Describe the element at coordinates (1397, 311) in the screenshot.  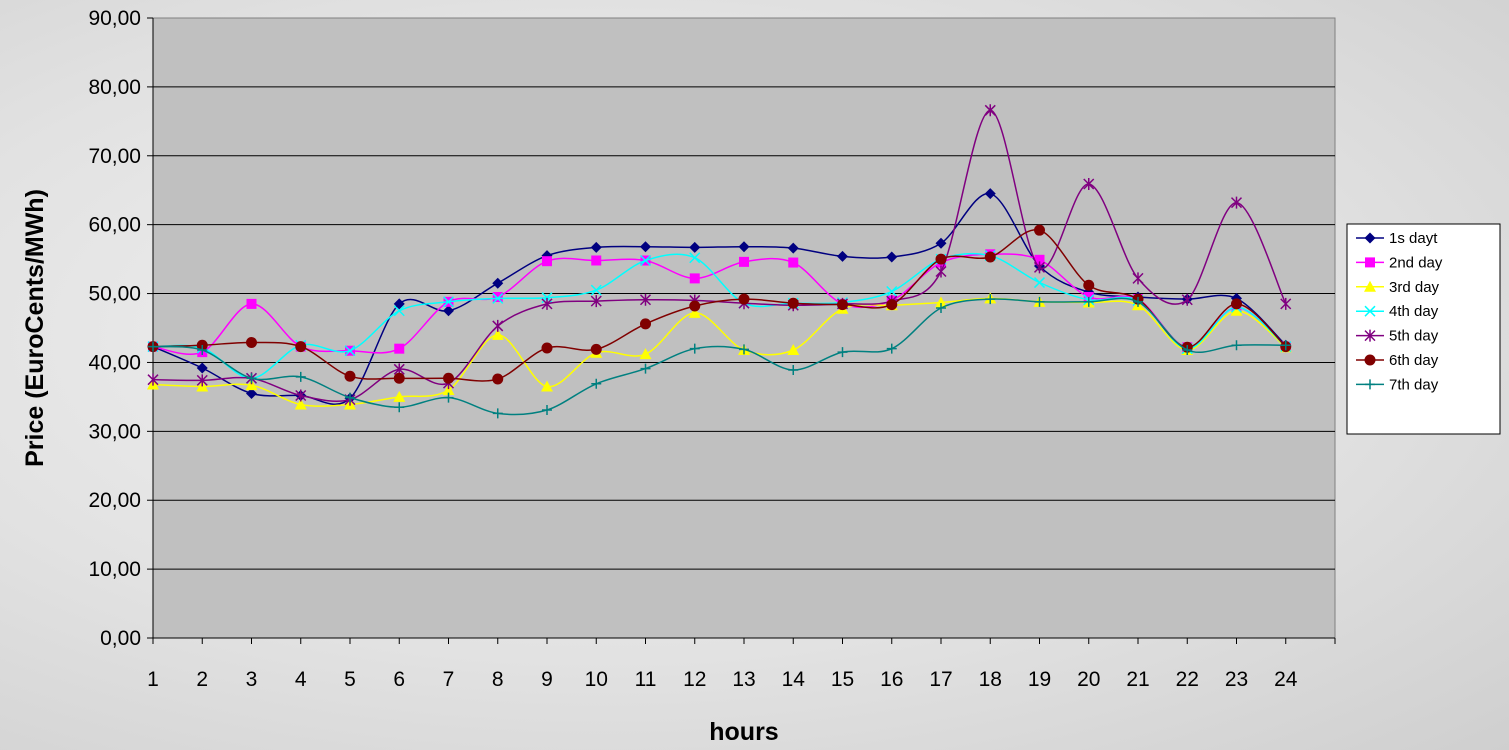
I see `legend-item: 4th day` at that location.